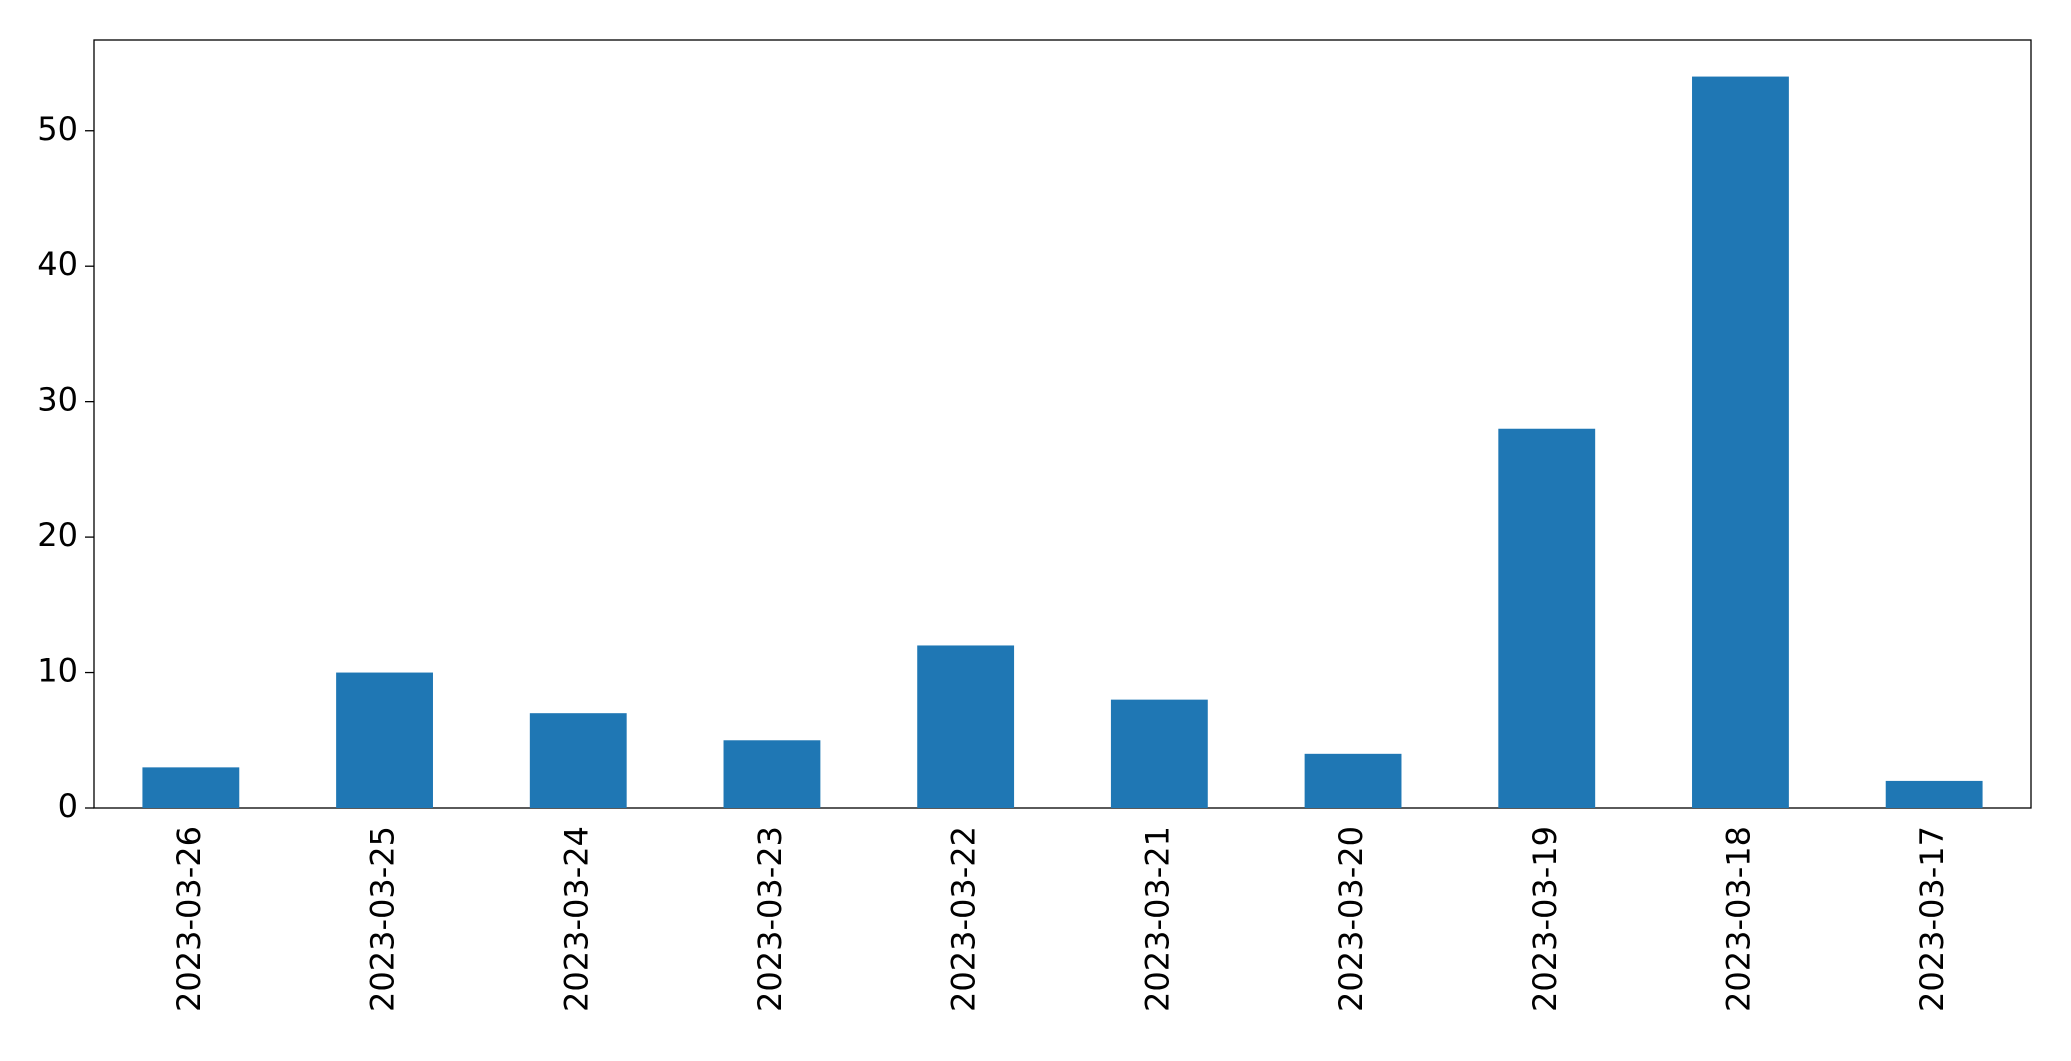  What do you see at coordinates (68, 806) in the screenshot?
I see `y-tick-label: 0` at bounding box center [68, 806].